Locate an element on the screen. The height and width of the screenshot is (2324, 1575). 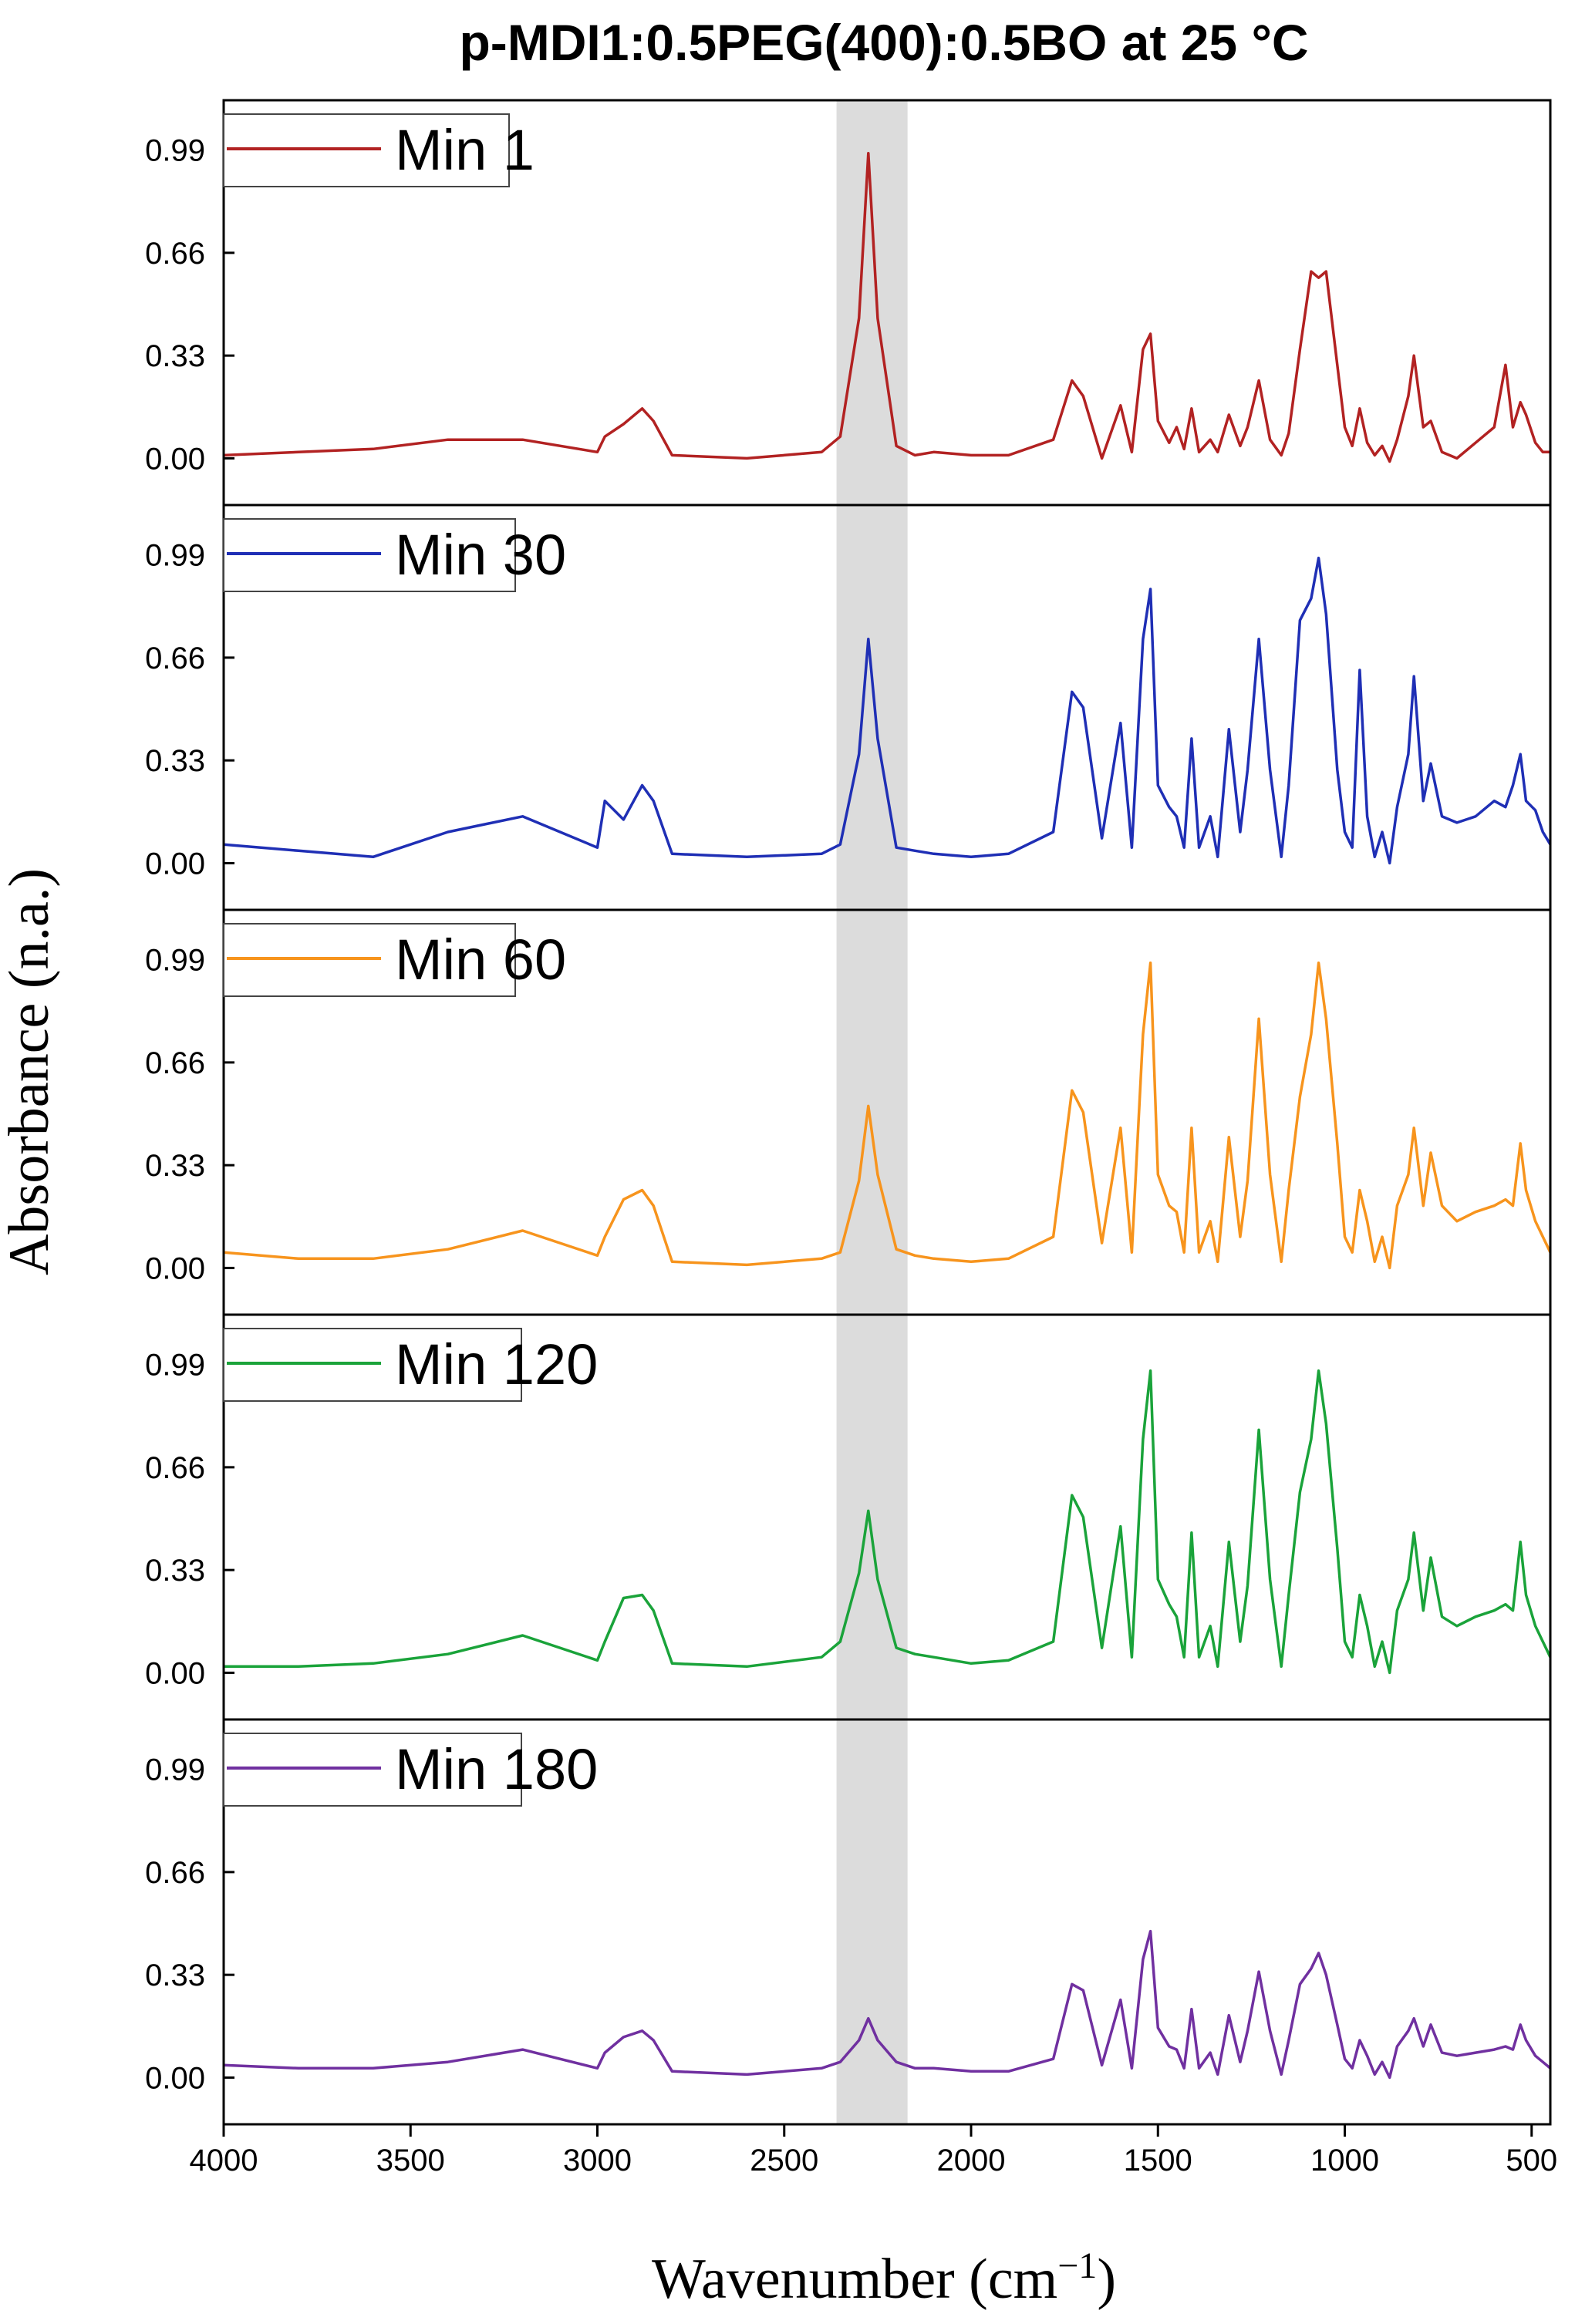
x-axis-title: Wavenumber (cm−1) is located at coordinates (884, 2278).